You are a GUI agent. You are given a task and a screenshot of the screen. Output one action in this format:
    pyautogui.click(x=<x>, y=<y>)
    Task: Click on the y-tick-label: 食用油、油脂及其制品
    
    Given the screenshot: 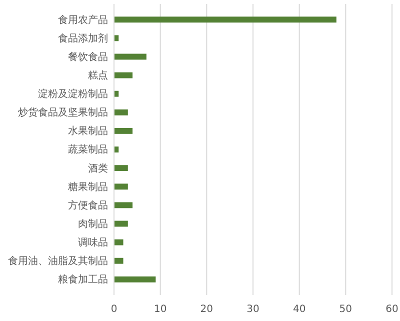 What is the action you would take?
    pyautogui.click(x=58, y=261)
    